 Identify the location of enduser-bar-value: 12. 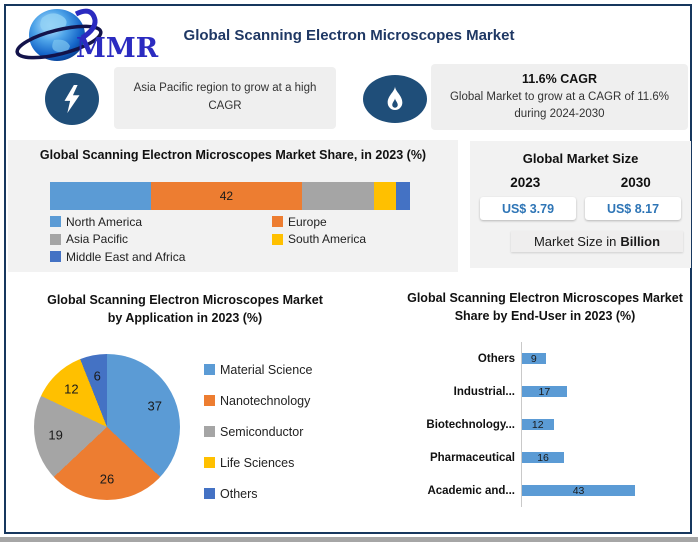
(537, 424).